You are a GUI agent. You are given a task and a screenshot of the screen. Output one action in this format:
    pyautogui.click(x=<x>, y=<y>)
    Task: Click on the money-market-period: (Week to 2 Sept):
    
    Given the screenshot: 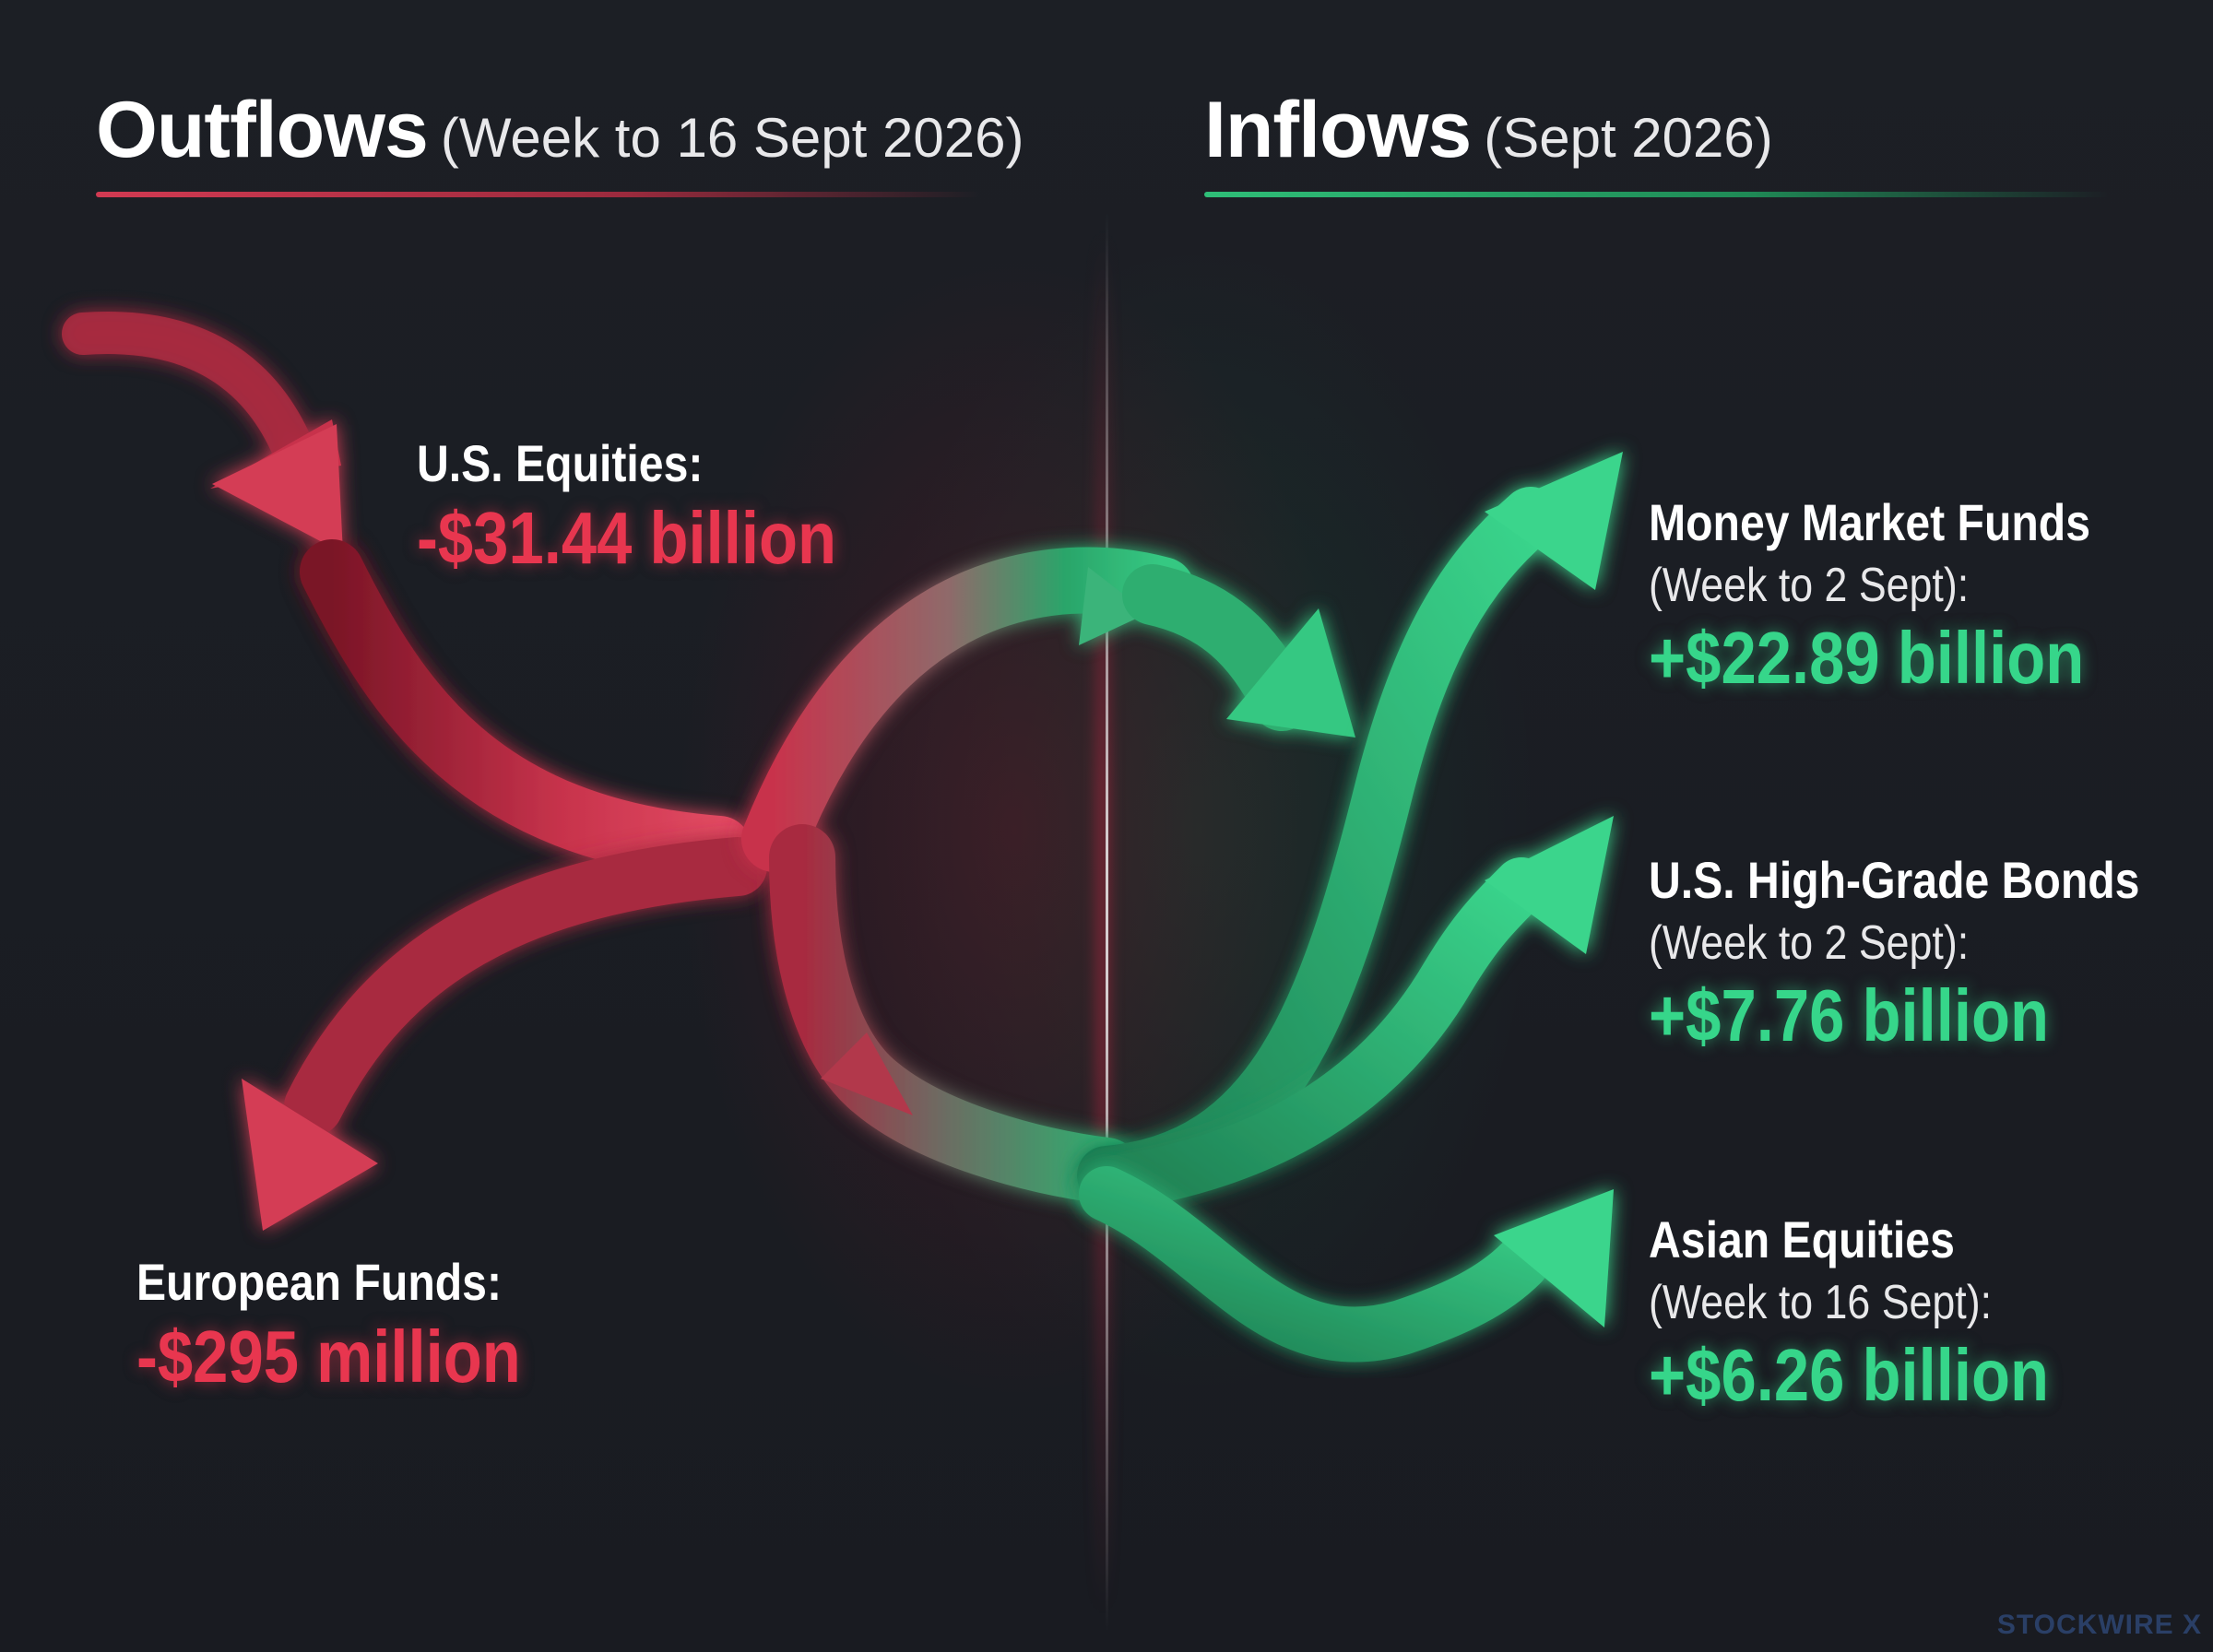 What is the action you would take?
    pyautogui.click(x=1809, y=585)
    